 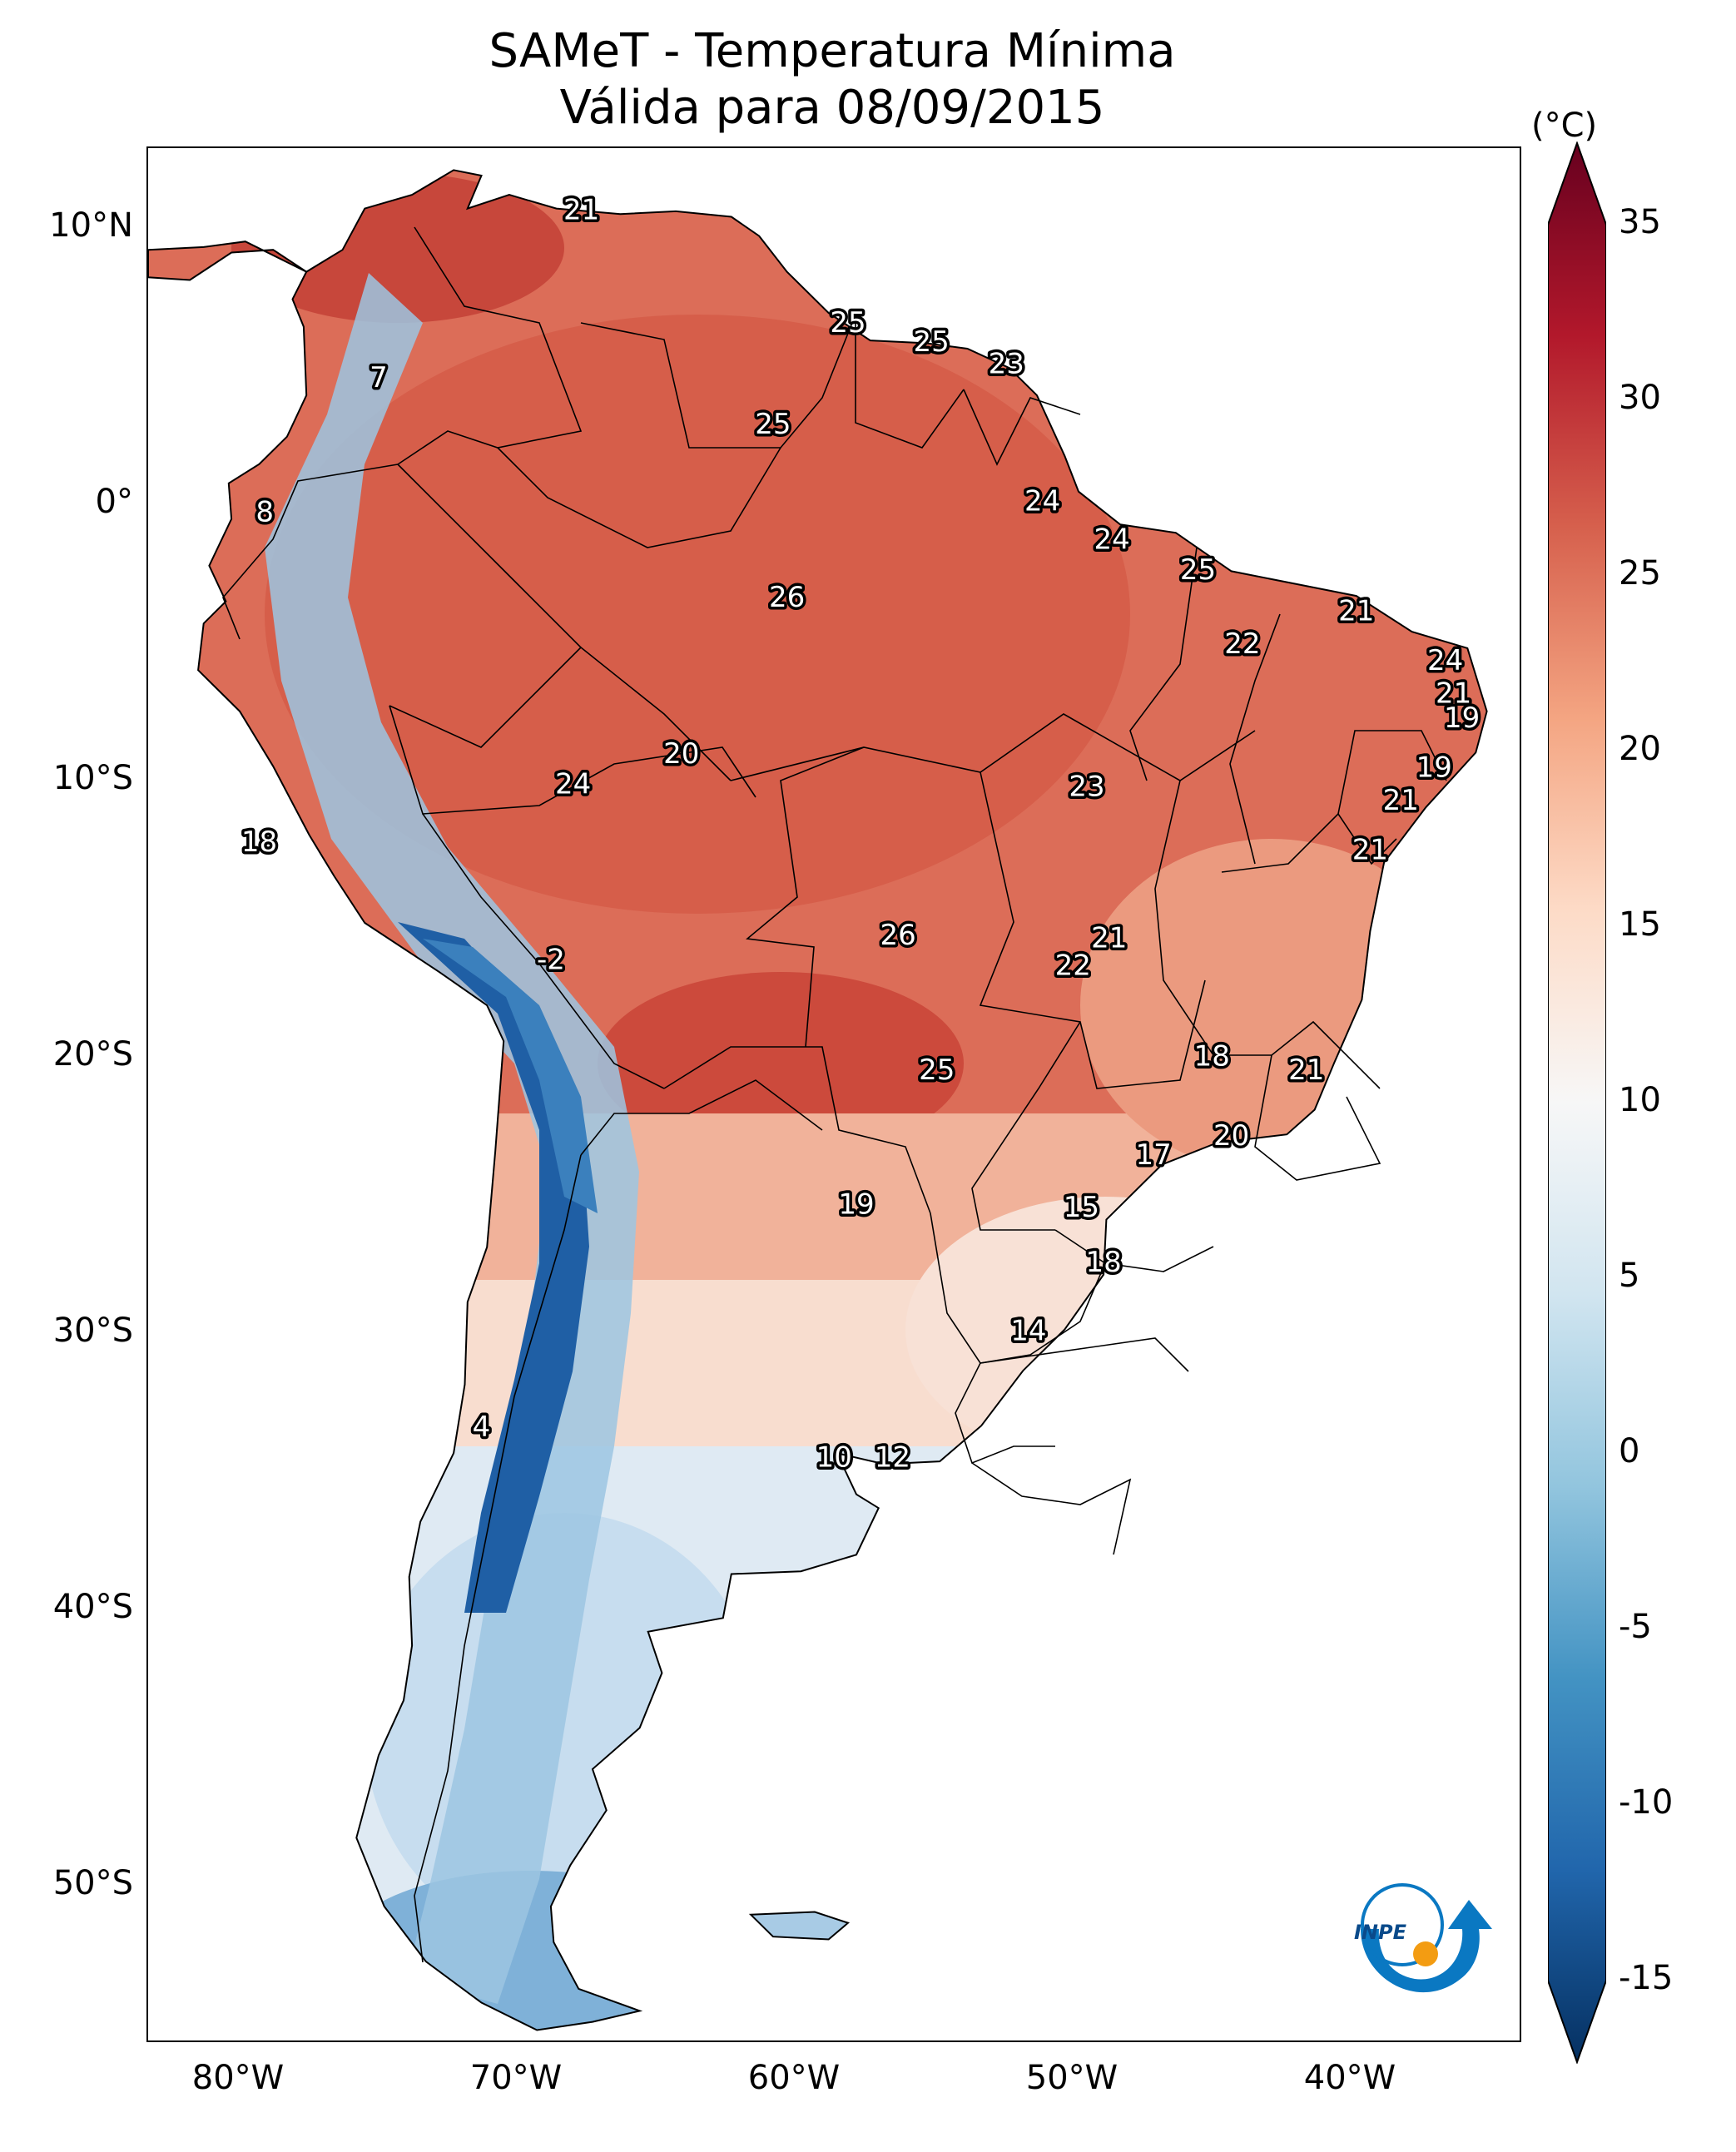 I want to click on colorbar-tick-label: 20, so click(x=1640, y=749).